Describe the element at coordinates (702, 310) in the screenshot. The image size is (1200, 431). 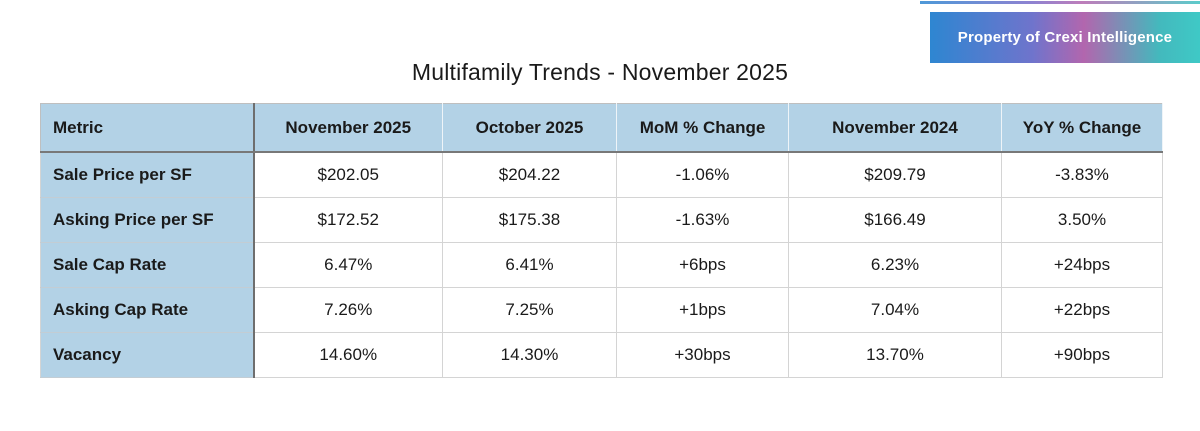
I see `cell-value: +1bps` at that location.